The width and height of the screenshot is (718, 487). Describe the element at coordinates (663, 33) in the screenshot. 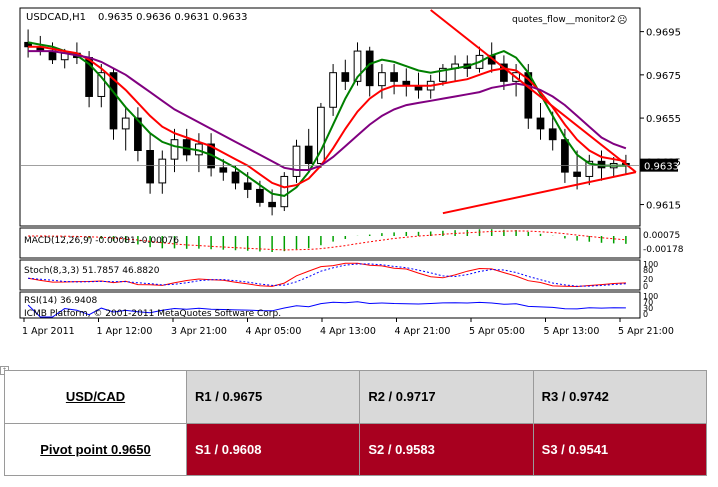

I see `price-tick-label: 0.9695` at that location.